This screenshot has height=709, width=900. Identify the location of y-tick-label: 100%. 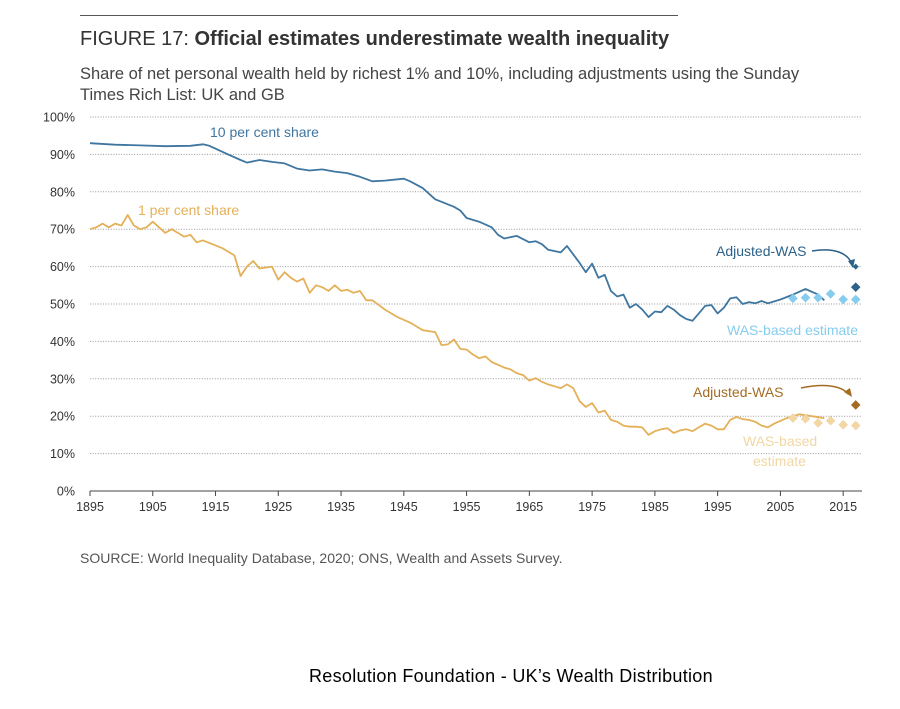
(59, 118).